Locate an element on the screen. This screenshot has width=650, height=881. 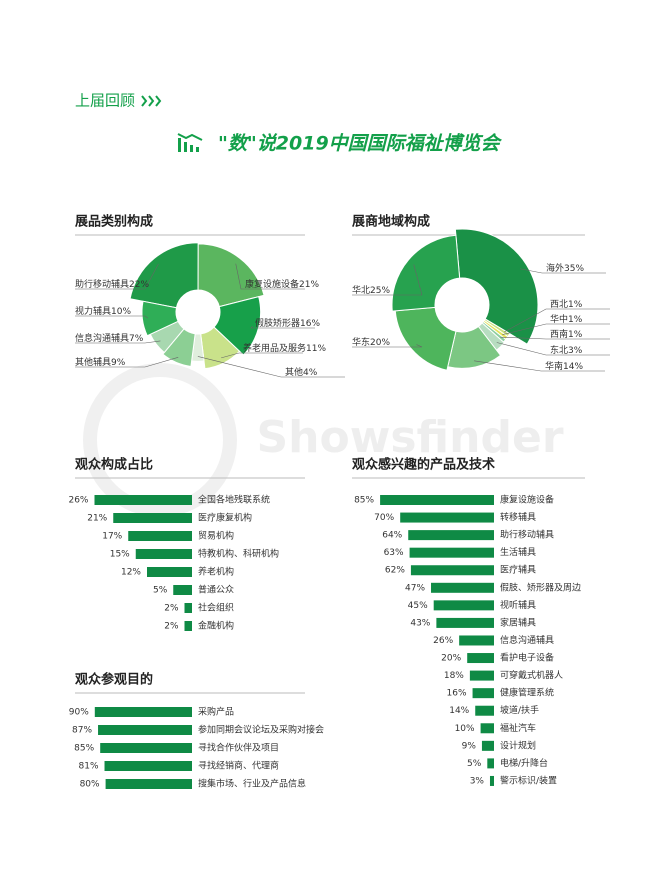
slice-label: 视力辅具10% is located at coordinates (103, 311).